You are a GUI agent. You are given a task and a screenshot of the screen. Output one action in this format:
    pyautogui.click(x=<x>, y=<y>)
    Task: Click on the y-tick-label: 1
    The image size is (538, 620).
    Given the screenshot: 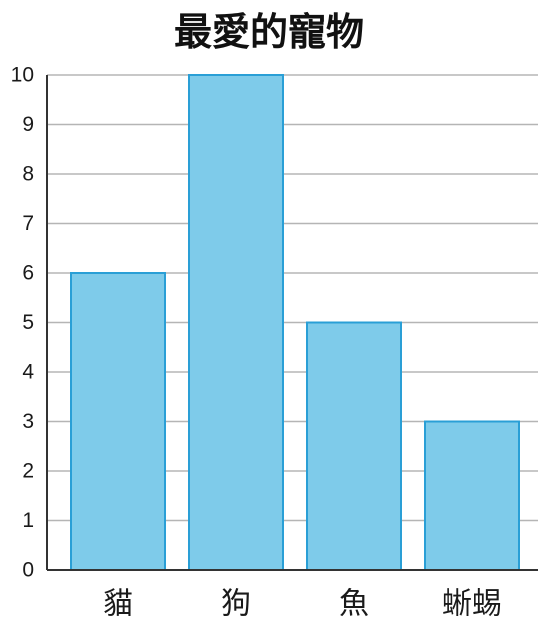 What is the action you would take?
    pyautogui.click(x=28, y=520)
    